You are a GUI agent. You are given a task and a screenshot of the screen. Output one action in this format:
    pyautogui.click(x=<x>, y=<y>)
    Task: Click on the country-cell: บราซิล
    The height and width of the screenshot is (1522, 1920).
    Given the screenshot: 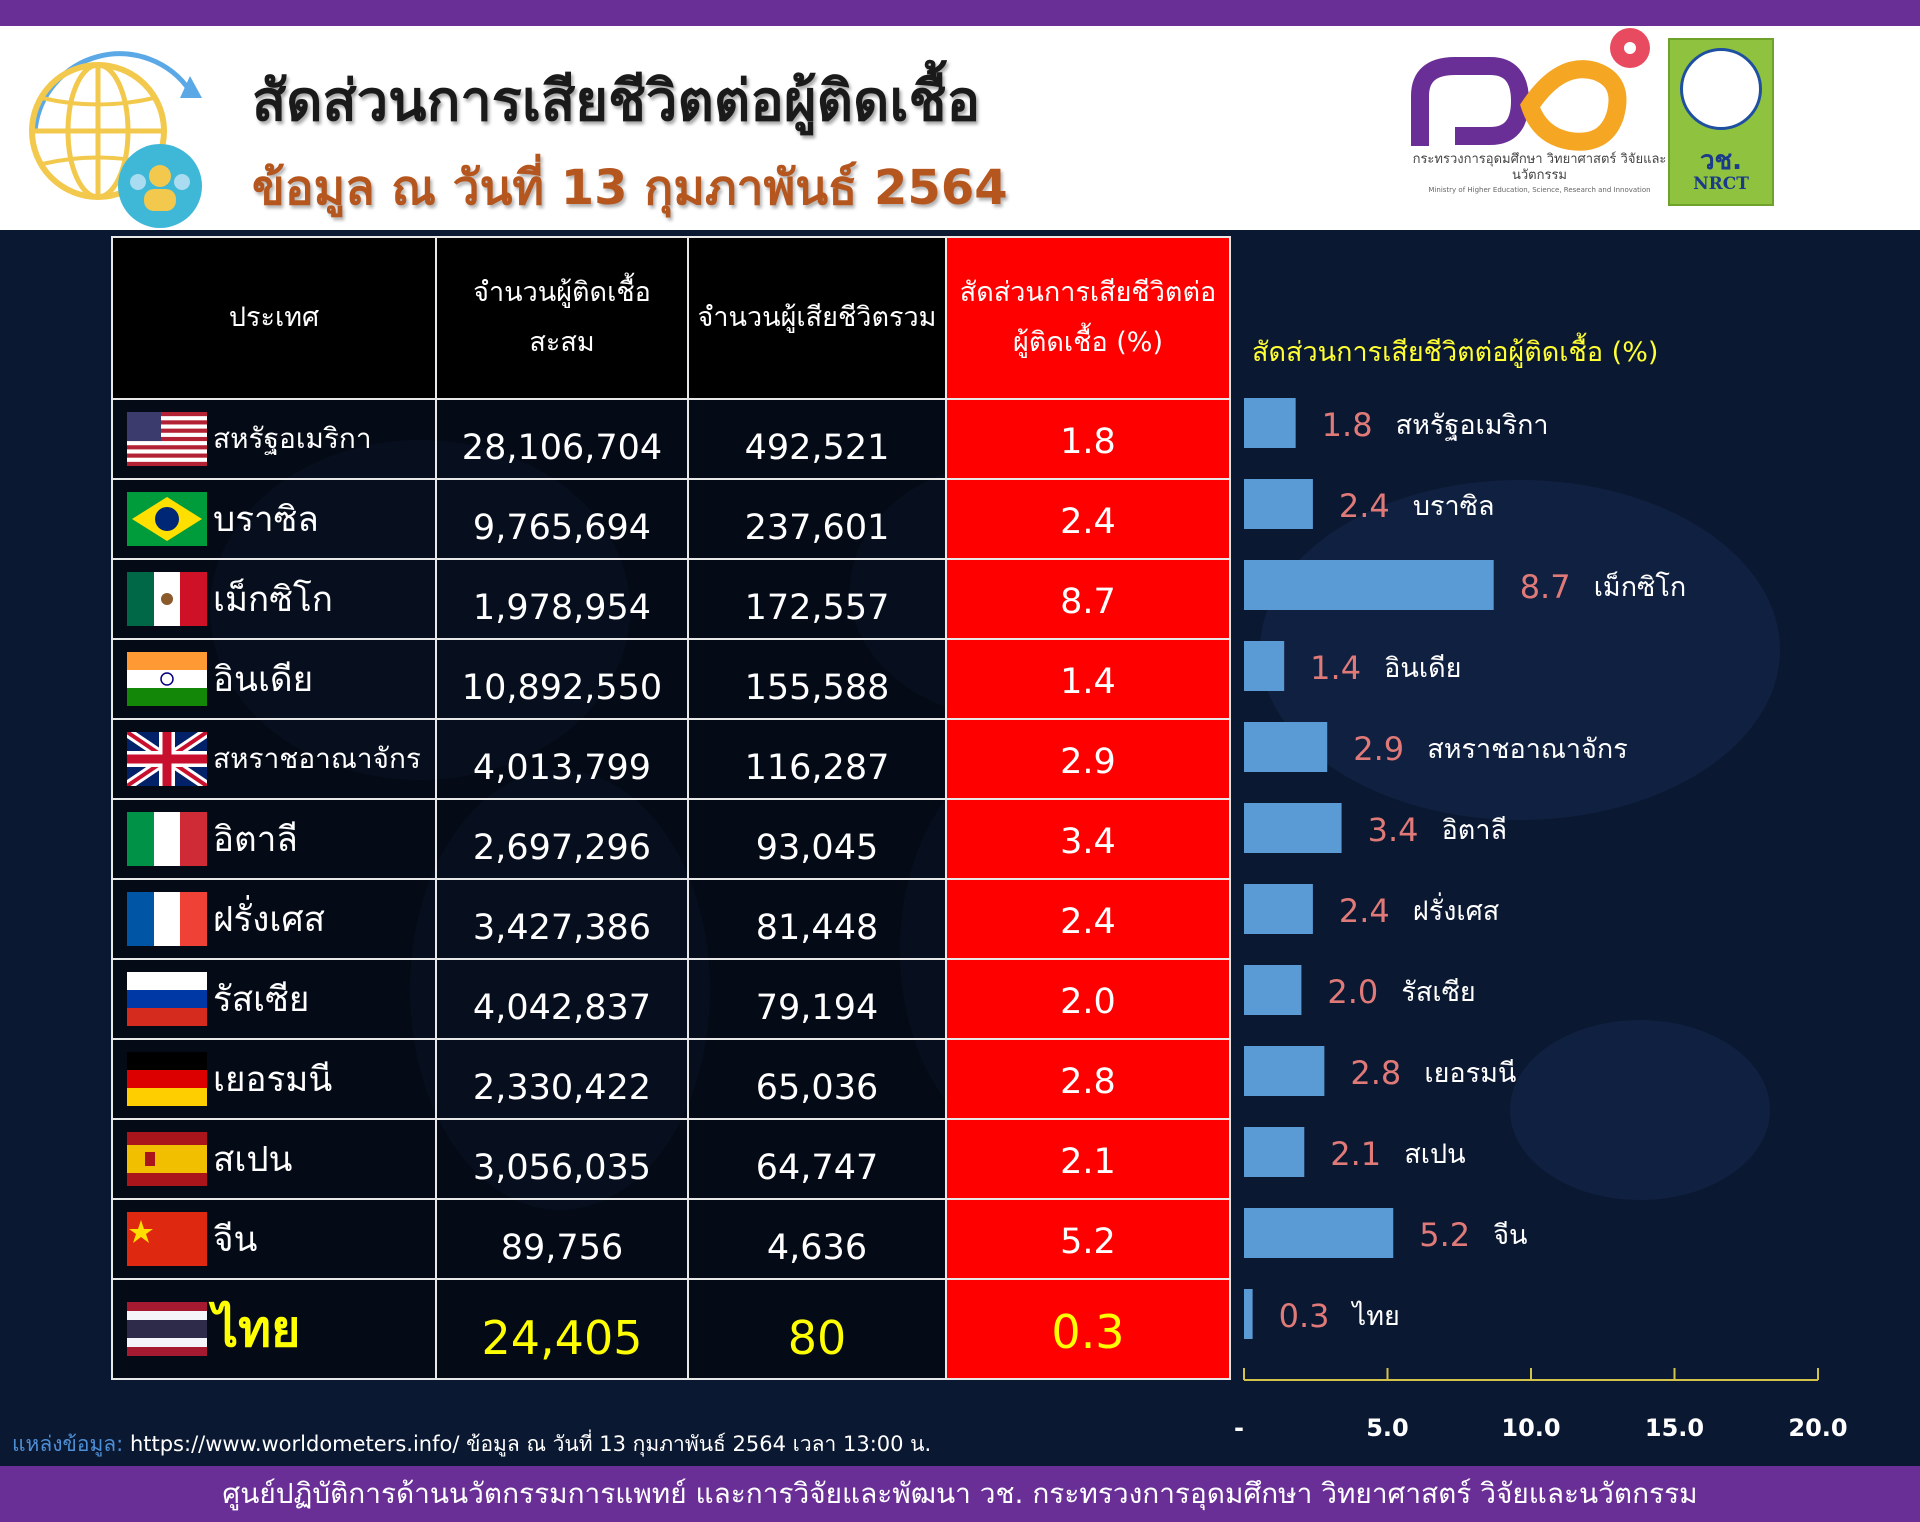 What is the action you would take?
    pyautogui.click(x=274, y=519)
    